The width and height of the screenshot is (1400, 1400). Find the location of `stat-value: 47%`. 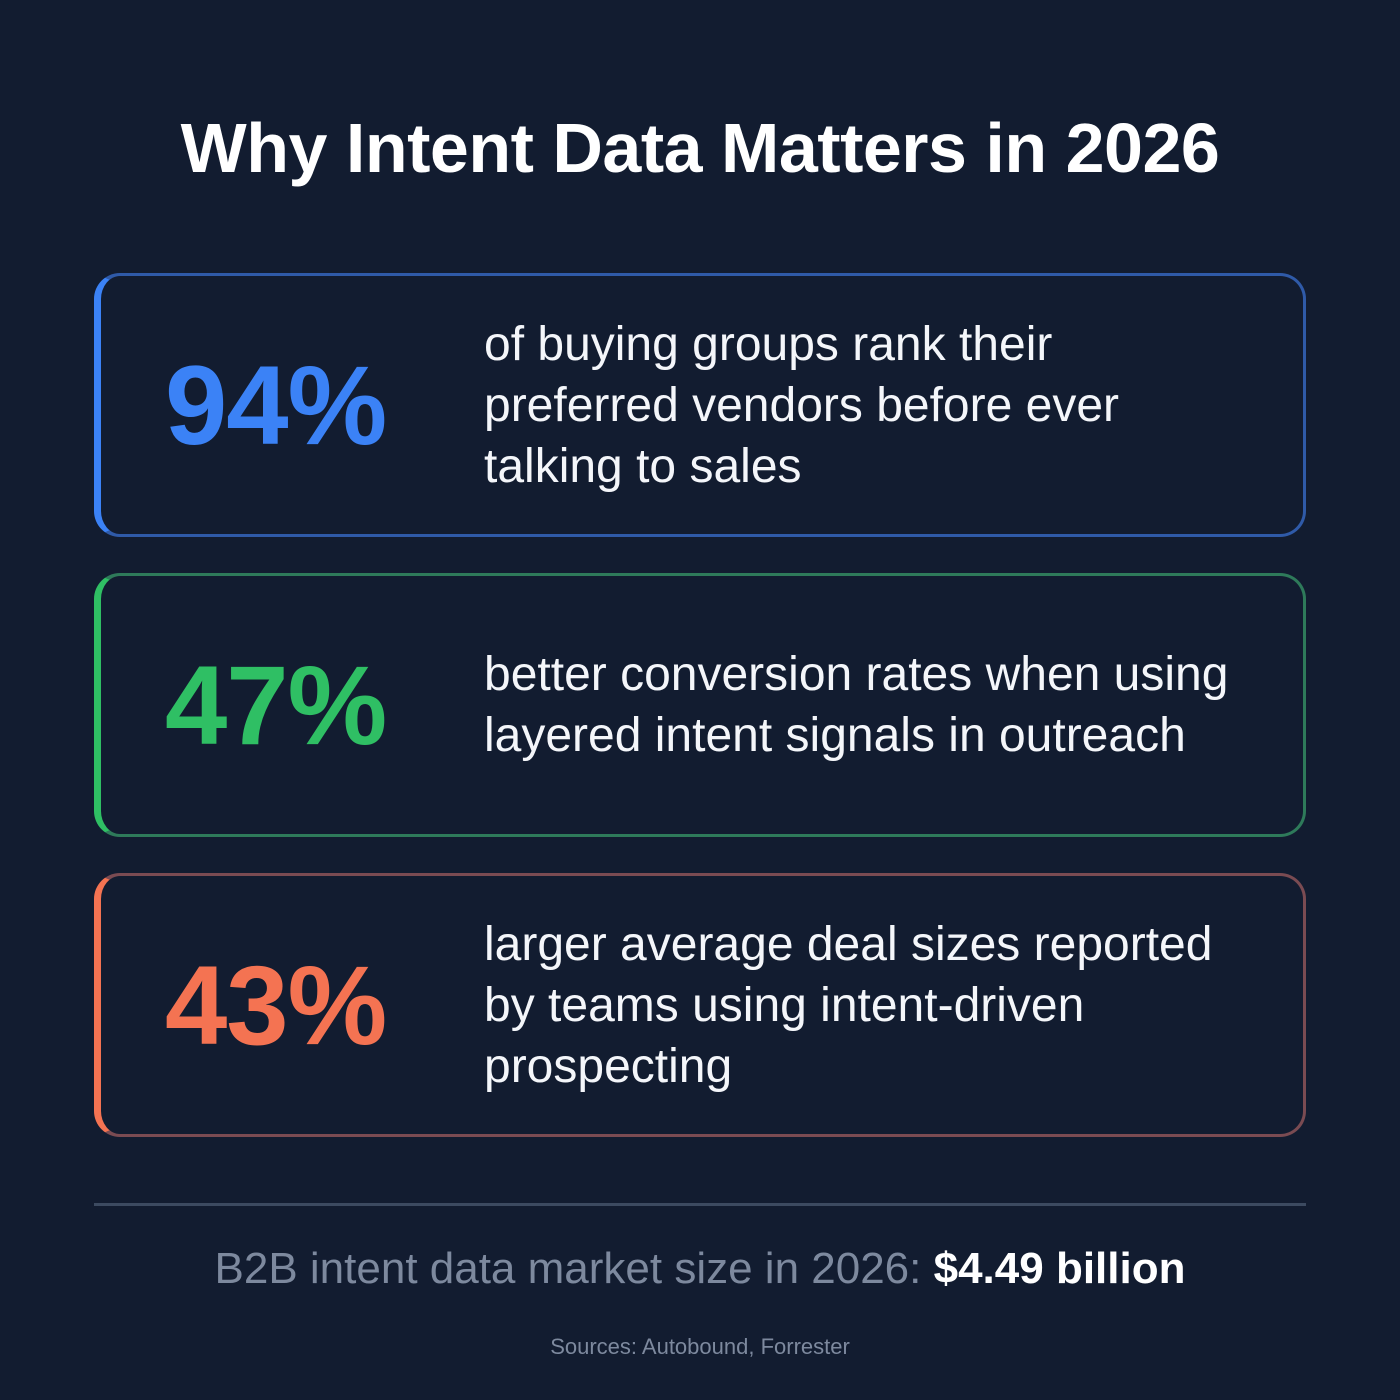

stat-value: 47% is located at coordinates (276, 705).